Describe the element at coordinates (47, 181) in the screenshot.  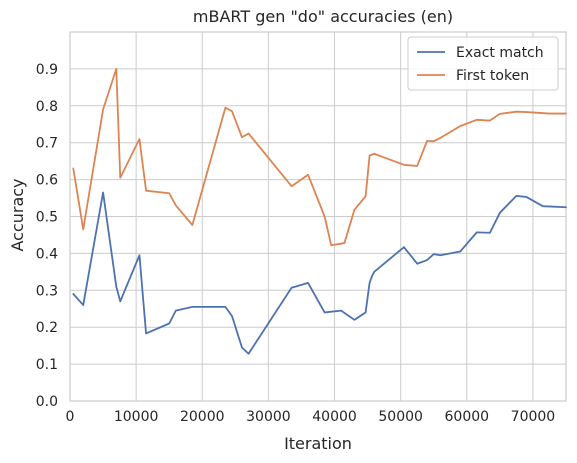
I see `y-tick-label: 0.6` at that location.